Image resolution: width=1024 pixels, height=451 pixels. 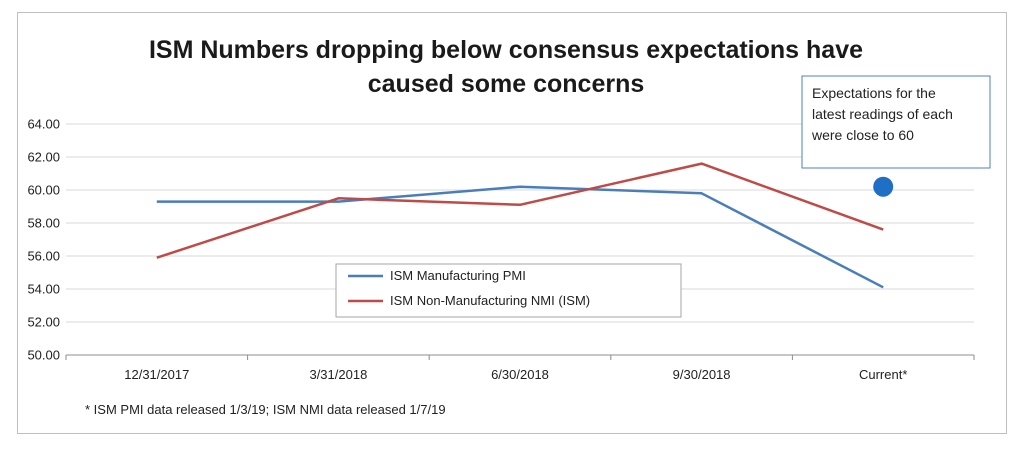 What do you see at coordinates (490, 300) in the screenshot?
I see `legend-label-non-manufacturing: ISM Non-Manufacturing NMI (ISM)` at bounding box center [490, 300].